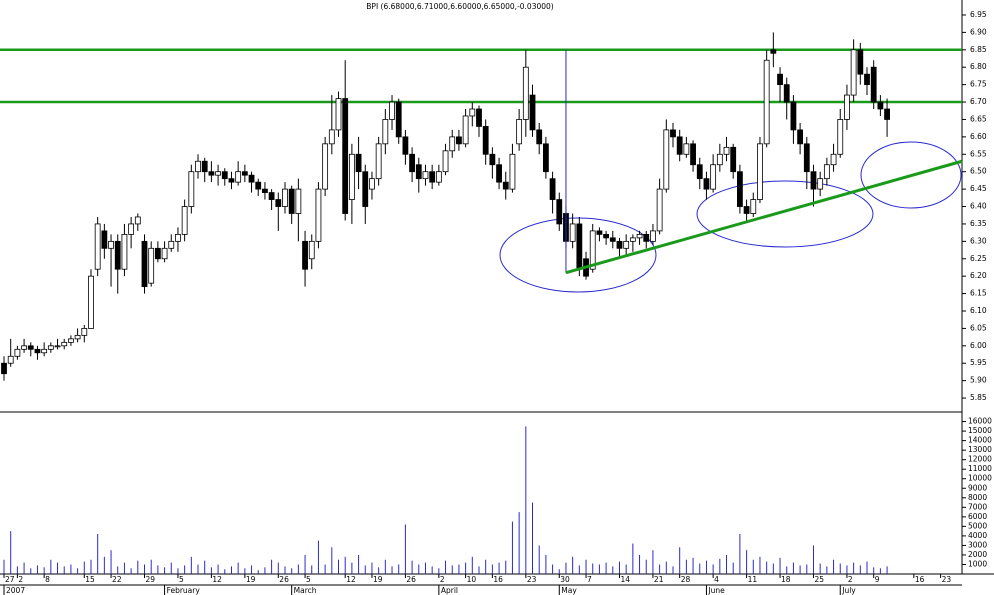 This screenshot has width=994, height=595. Describe the element at coordinates (920, 579) in the screenshot. I see `x-tick-label: 16` at that location.